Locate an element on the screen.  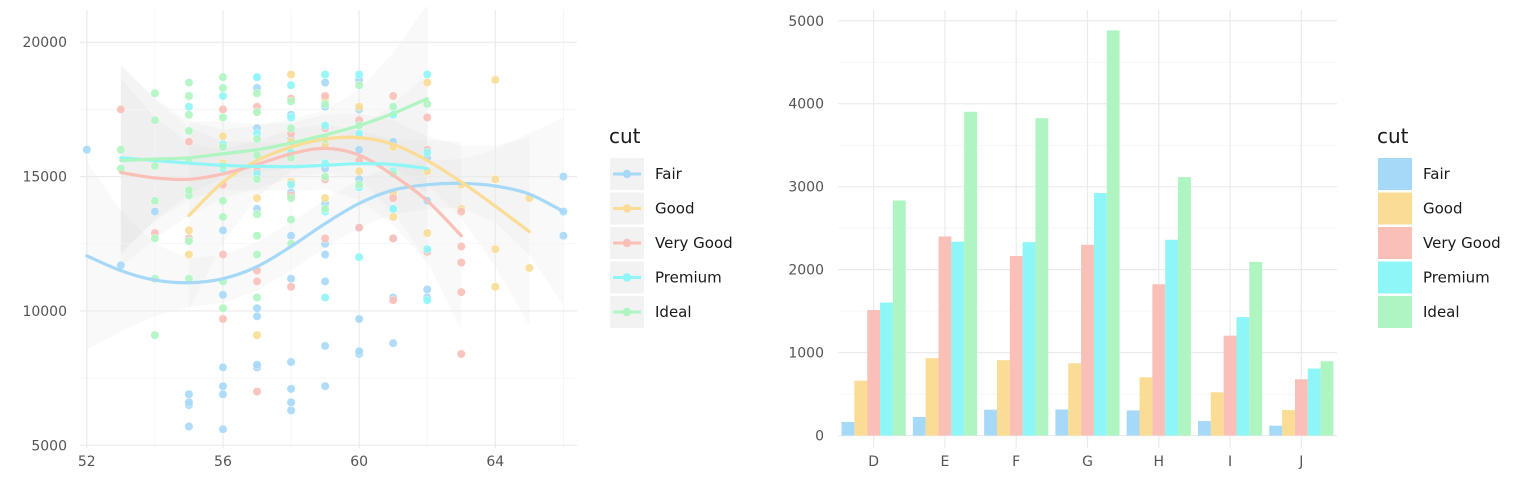
scatter-legend-item-ideal: Ideal is located at coordinates (651, 312).